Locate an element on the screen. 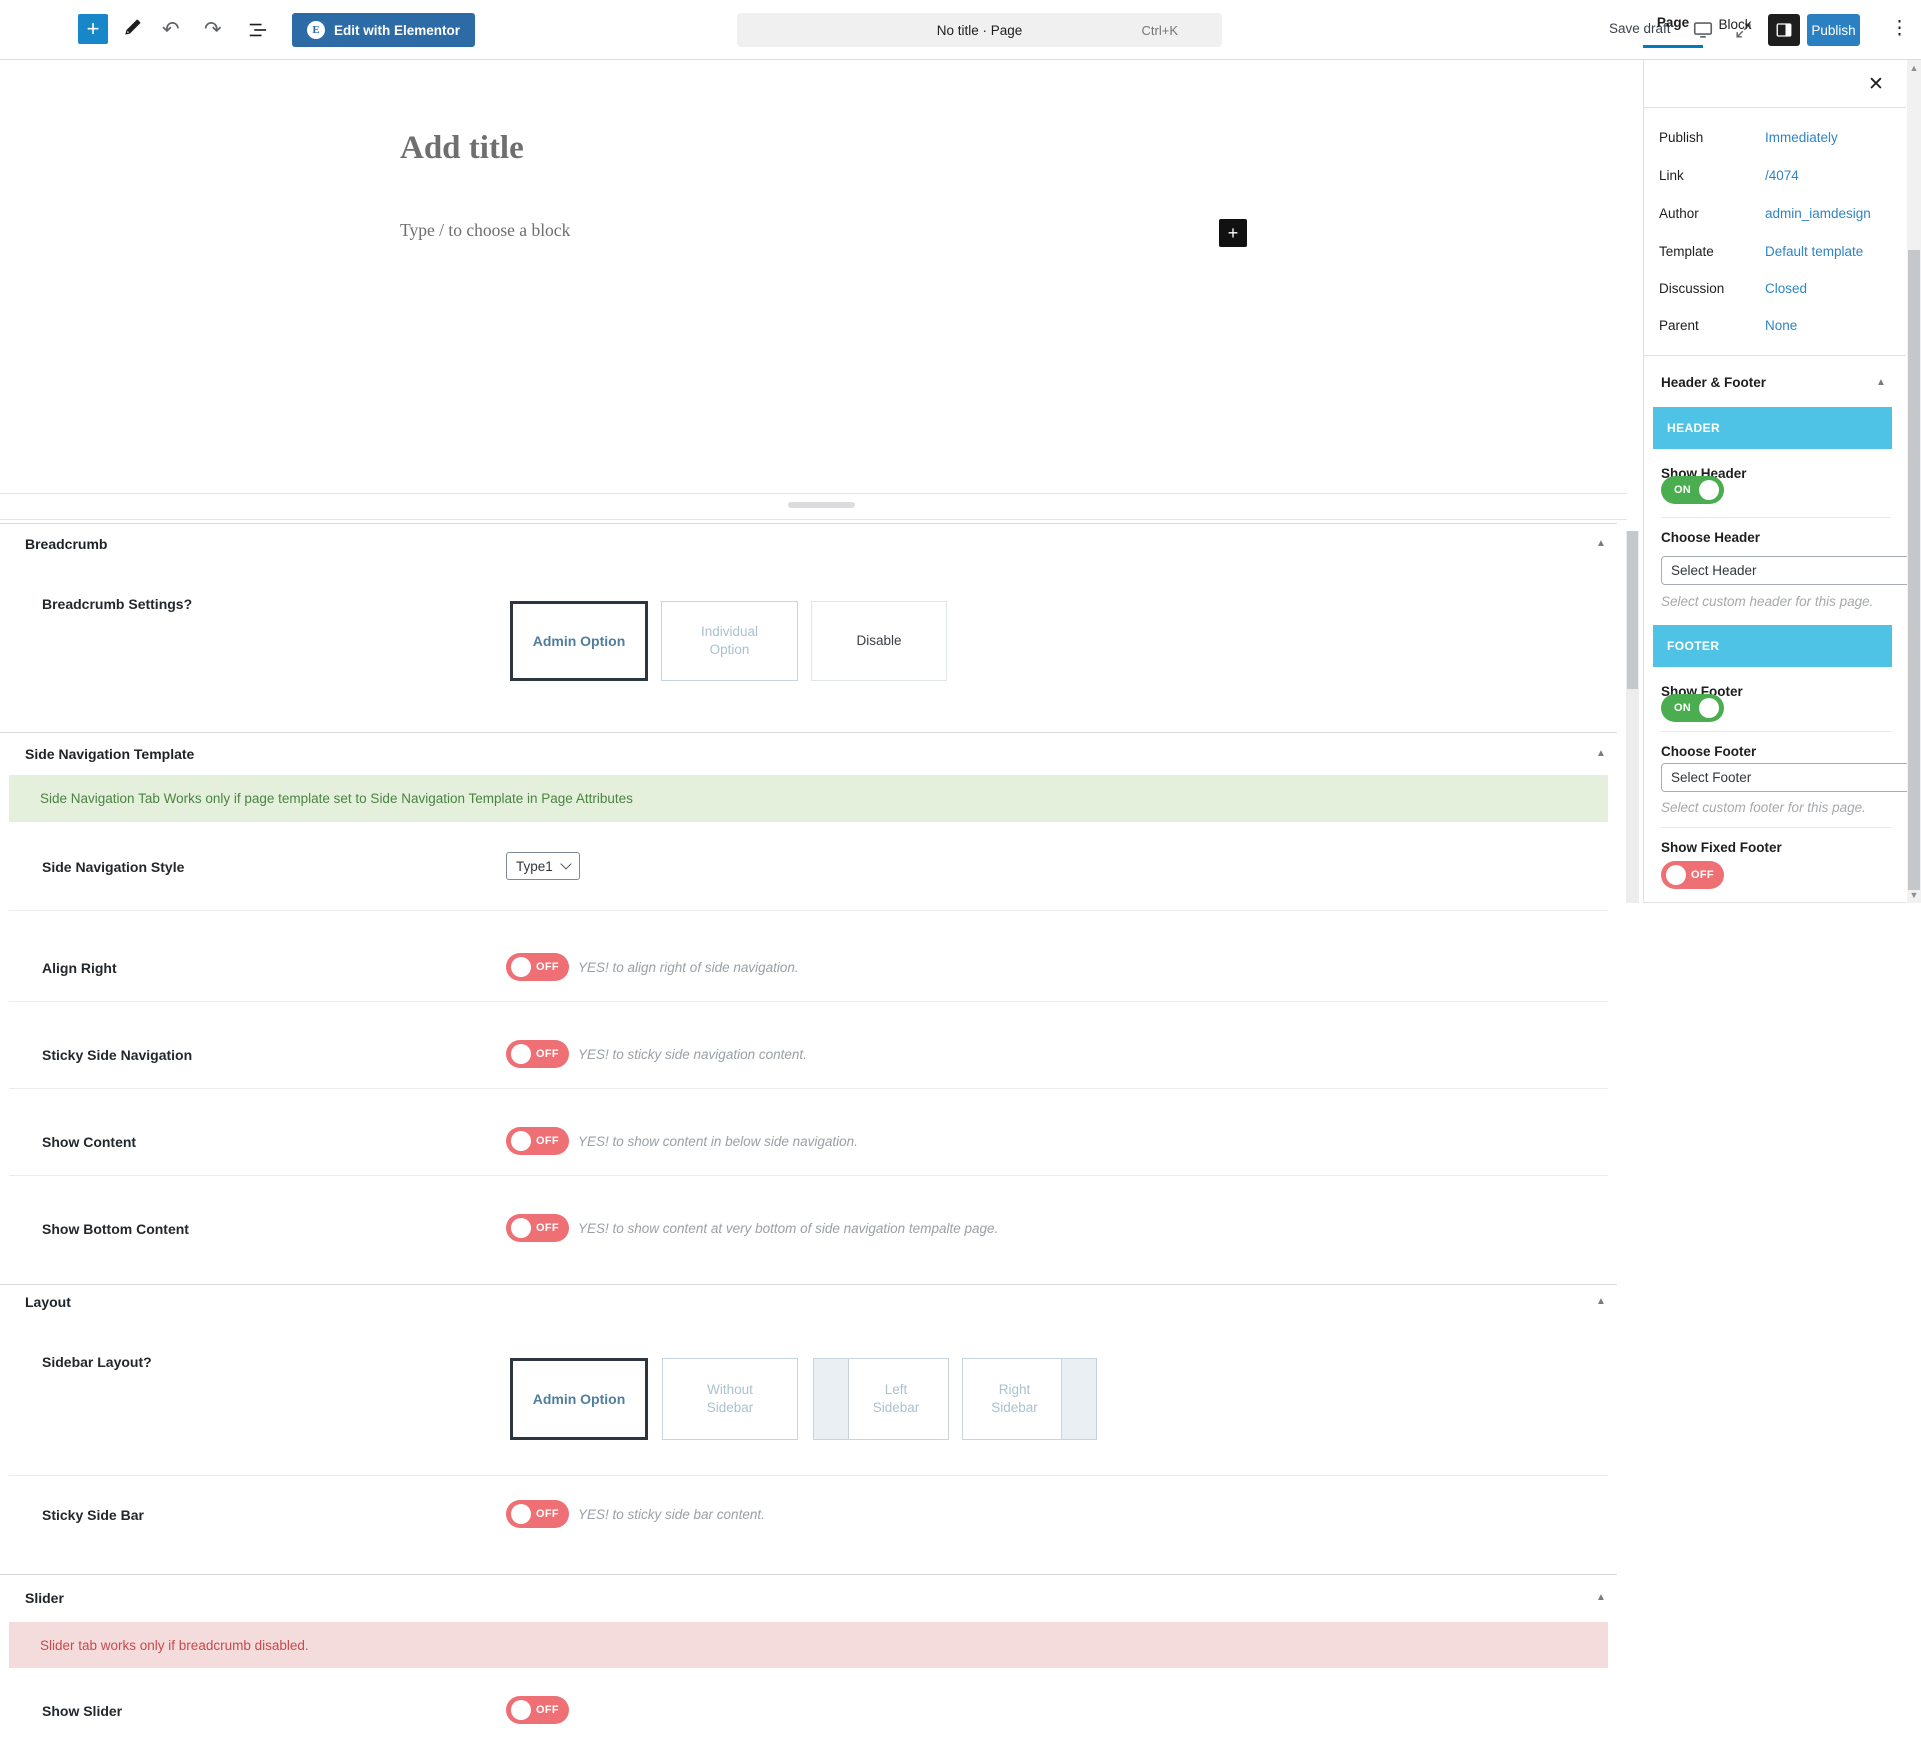  side-nav-style-select: Type1 is located at coordinates (543, 866).